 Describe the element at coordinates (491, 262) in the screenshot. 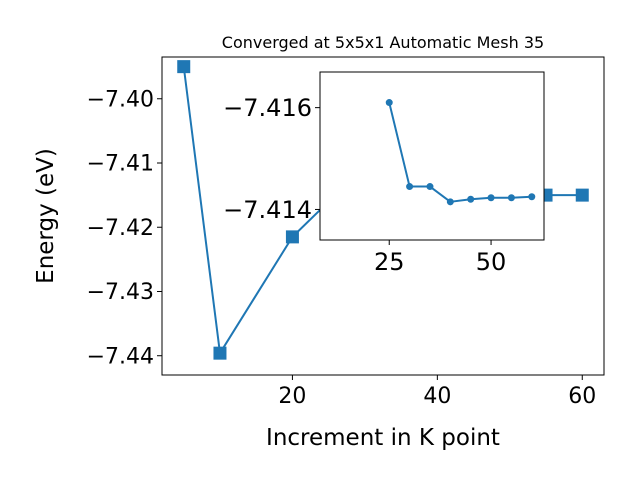

I see `inset-x-tick-label: 50` at that location.